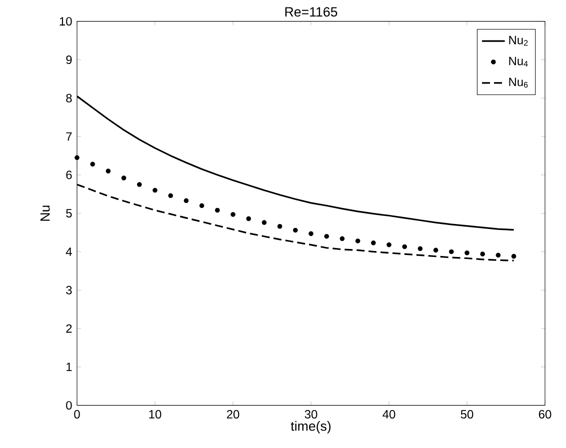 The image size is (566, 448). I want to click on legend-label: Nu$_{2}$, so click(518, 41).